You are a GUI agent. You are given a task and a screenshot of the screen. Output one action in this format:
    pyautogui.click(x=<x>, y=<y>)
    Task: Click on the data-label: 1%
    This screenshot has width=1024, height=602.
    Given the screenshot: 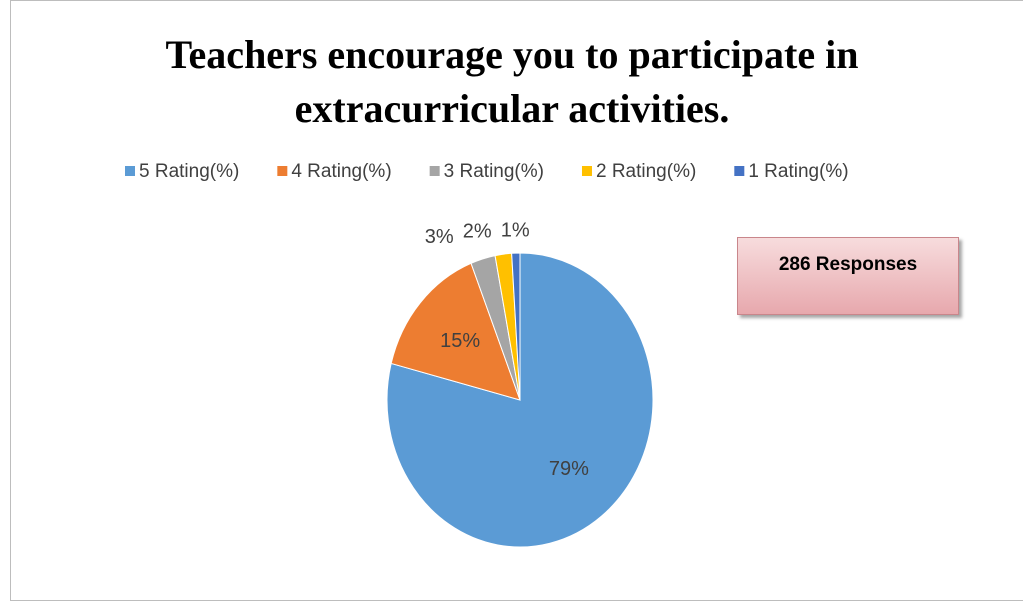 What is the action you would take?
    pyautogui.click(x=515, y=230)
    